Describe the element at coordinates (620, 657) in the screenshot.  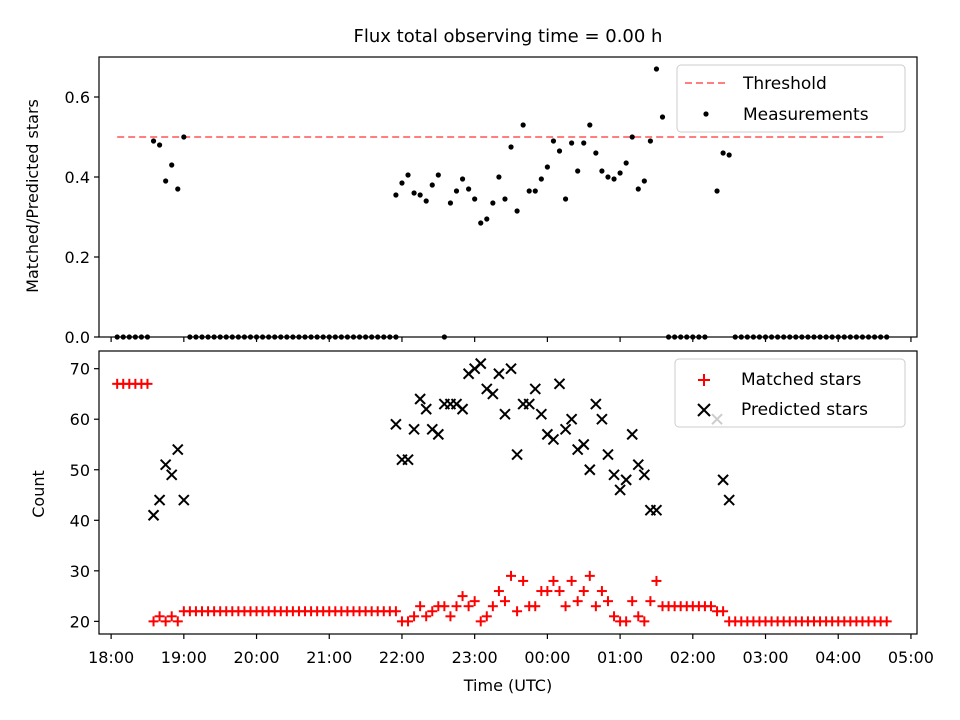
I see `x-tick-label: 01:00` at that location.